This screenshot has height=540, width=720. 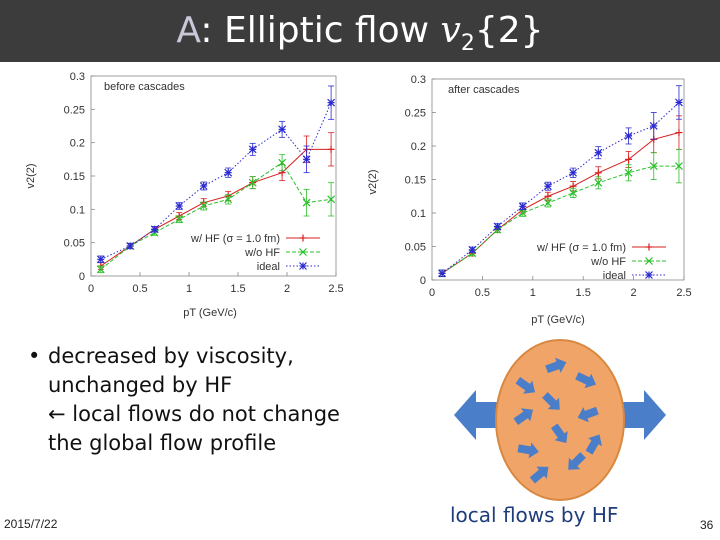 I want to click on bullet-line-4: the global flow profile, so click(x=162, y=443).